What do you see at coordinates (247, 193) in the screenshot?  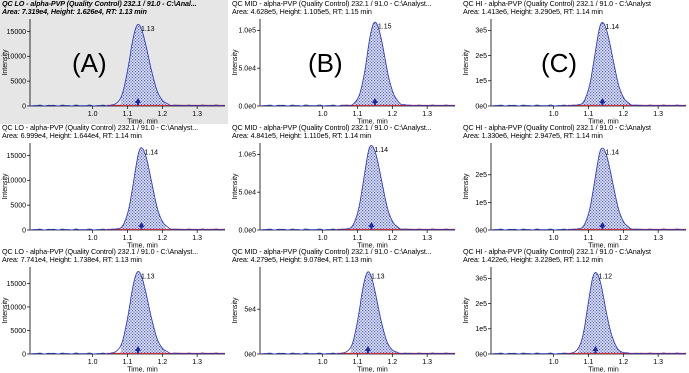 I see `y-tick-label: 5.0e4` at bounding box center [247, 193].